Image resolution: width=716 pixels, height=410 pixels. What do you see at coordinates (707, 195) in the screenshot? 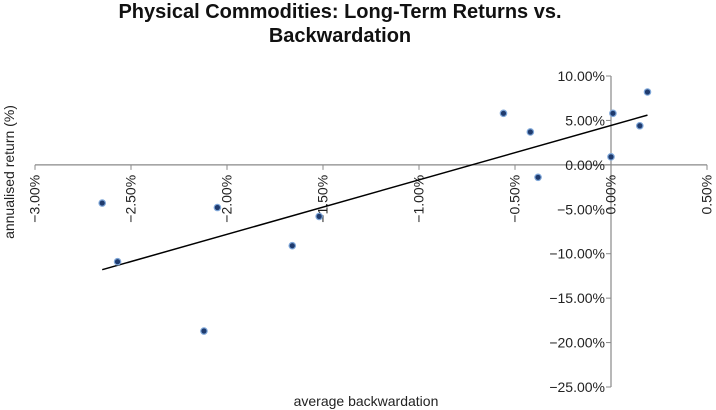
I see `x-tick-label: 0.50%` at bounding box center [707, 195].